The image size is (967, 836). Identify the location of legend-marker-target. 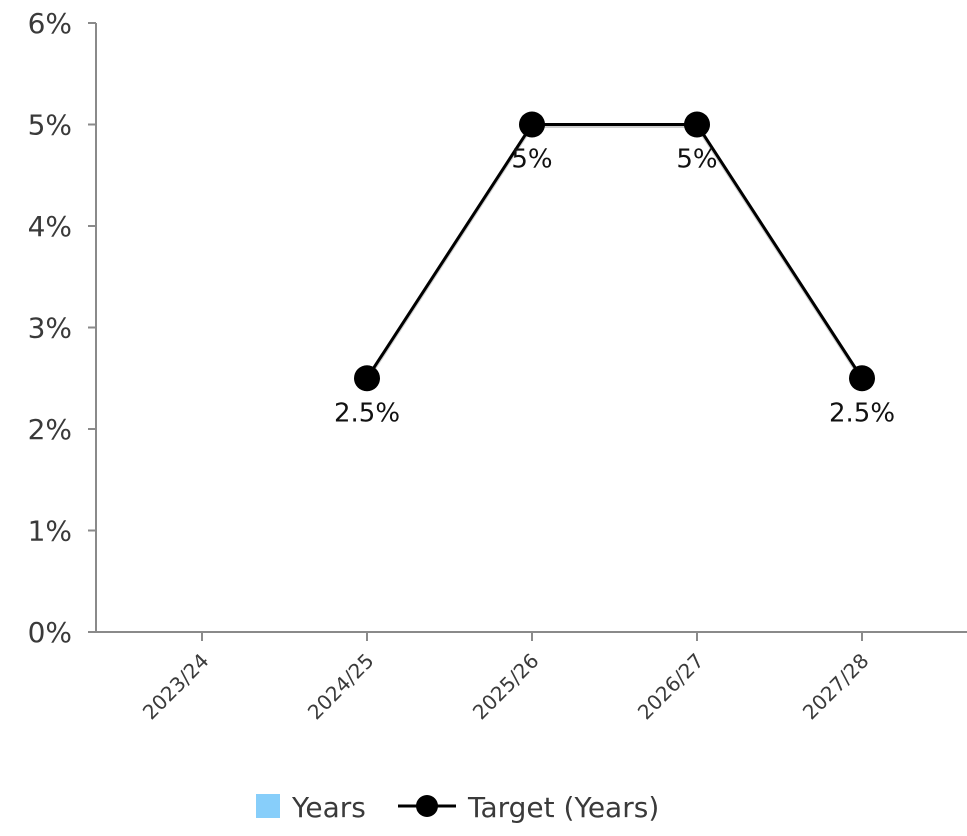
(427, 806).